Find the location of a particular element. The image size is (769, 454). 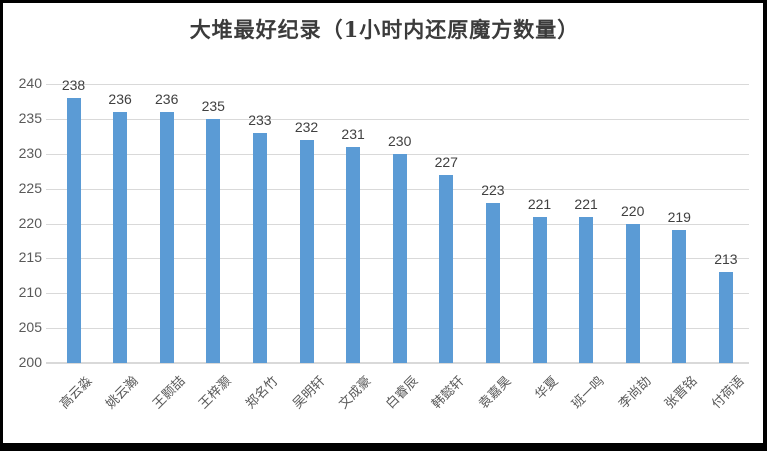

y-axis-tick-label: 240 is located at coordinates (30, 83).